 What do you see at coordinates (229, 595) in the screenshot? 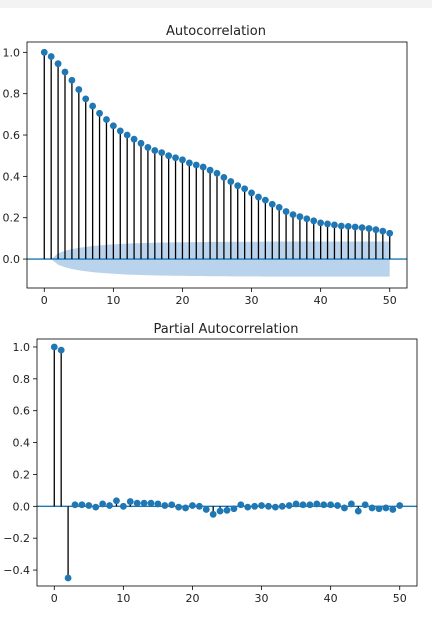
I see `pacf-x-ticks: 0 10 20 30 40 50` at bounding box center [229, 595].